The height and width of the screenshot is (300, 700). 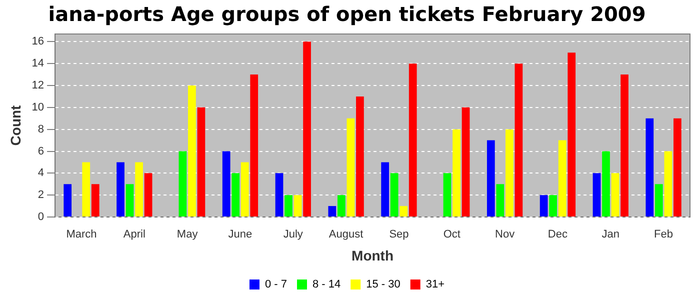 I want to click on y-tick-label: 12, so click(x=38, y=86).